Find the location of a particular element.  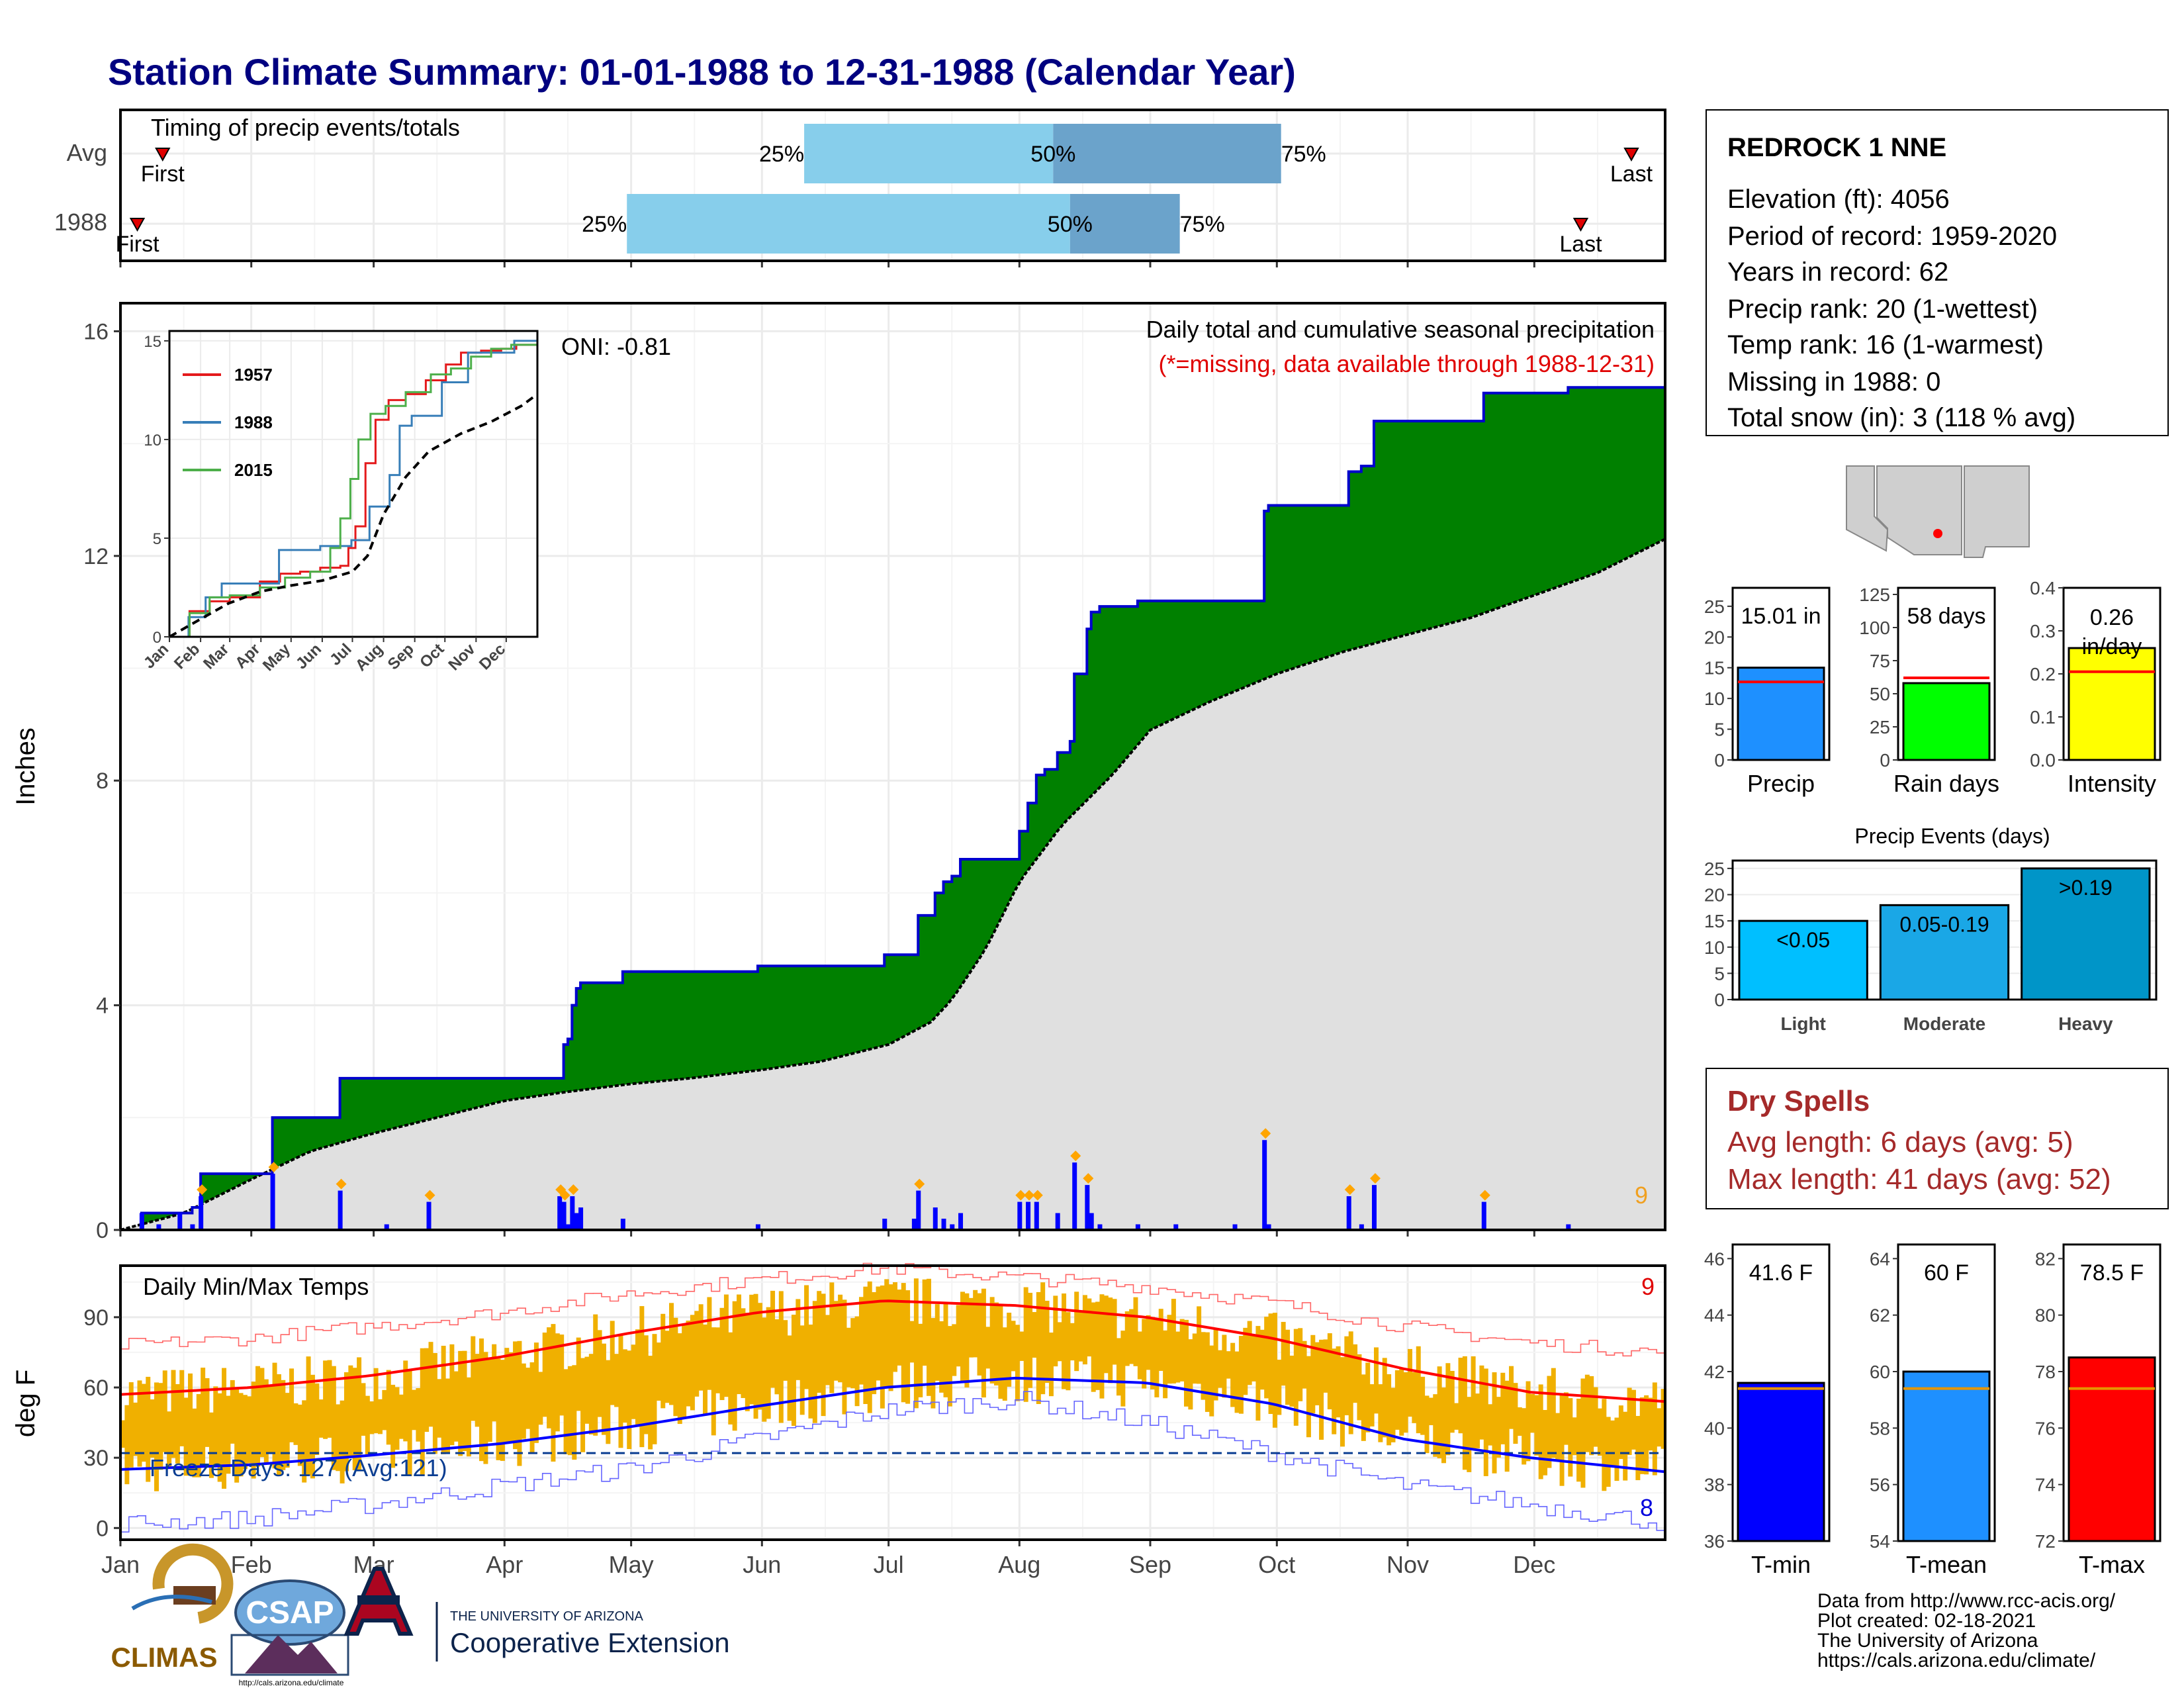

mini-y-tick-label: 125 is located at coordinates (1874, 595).